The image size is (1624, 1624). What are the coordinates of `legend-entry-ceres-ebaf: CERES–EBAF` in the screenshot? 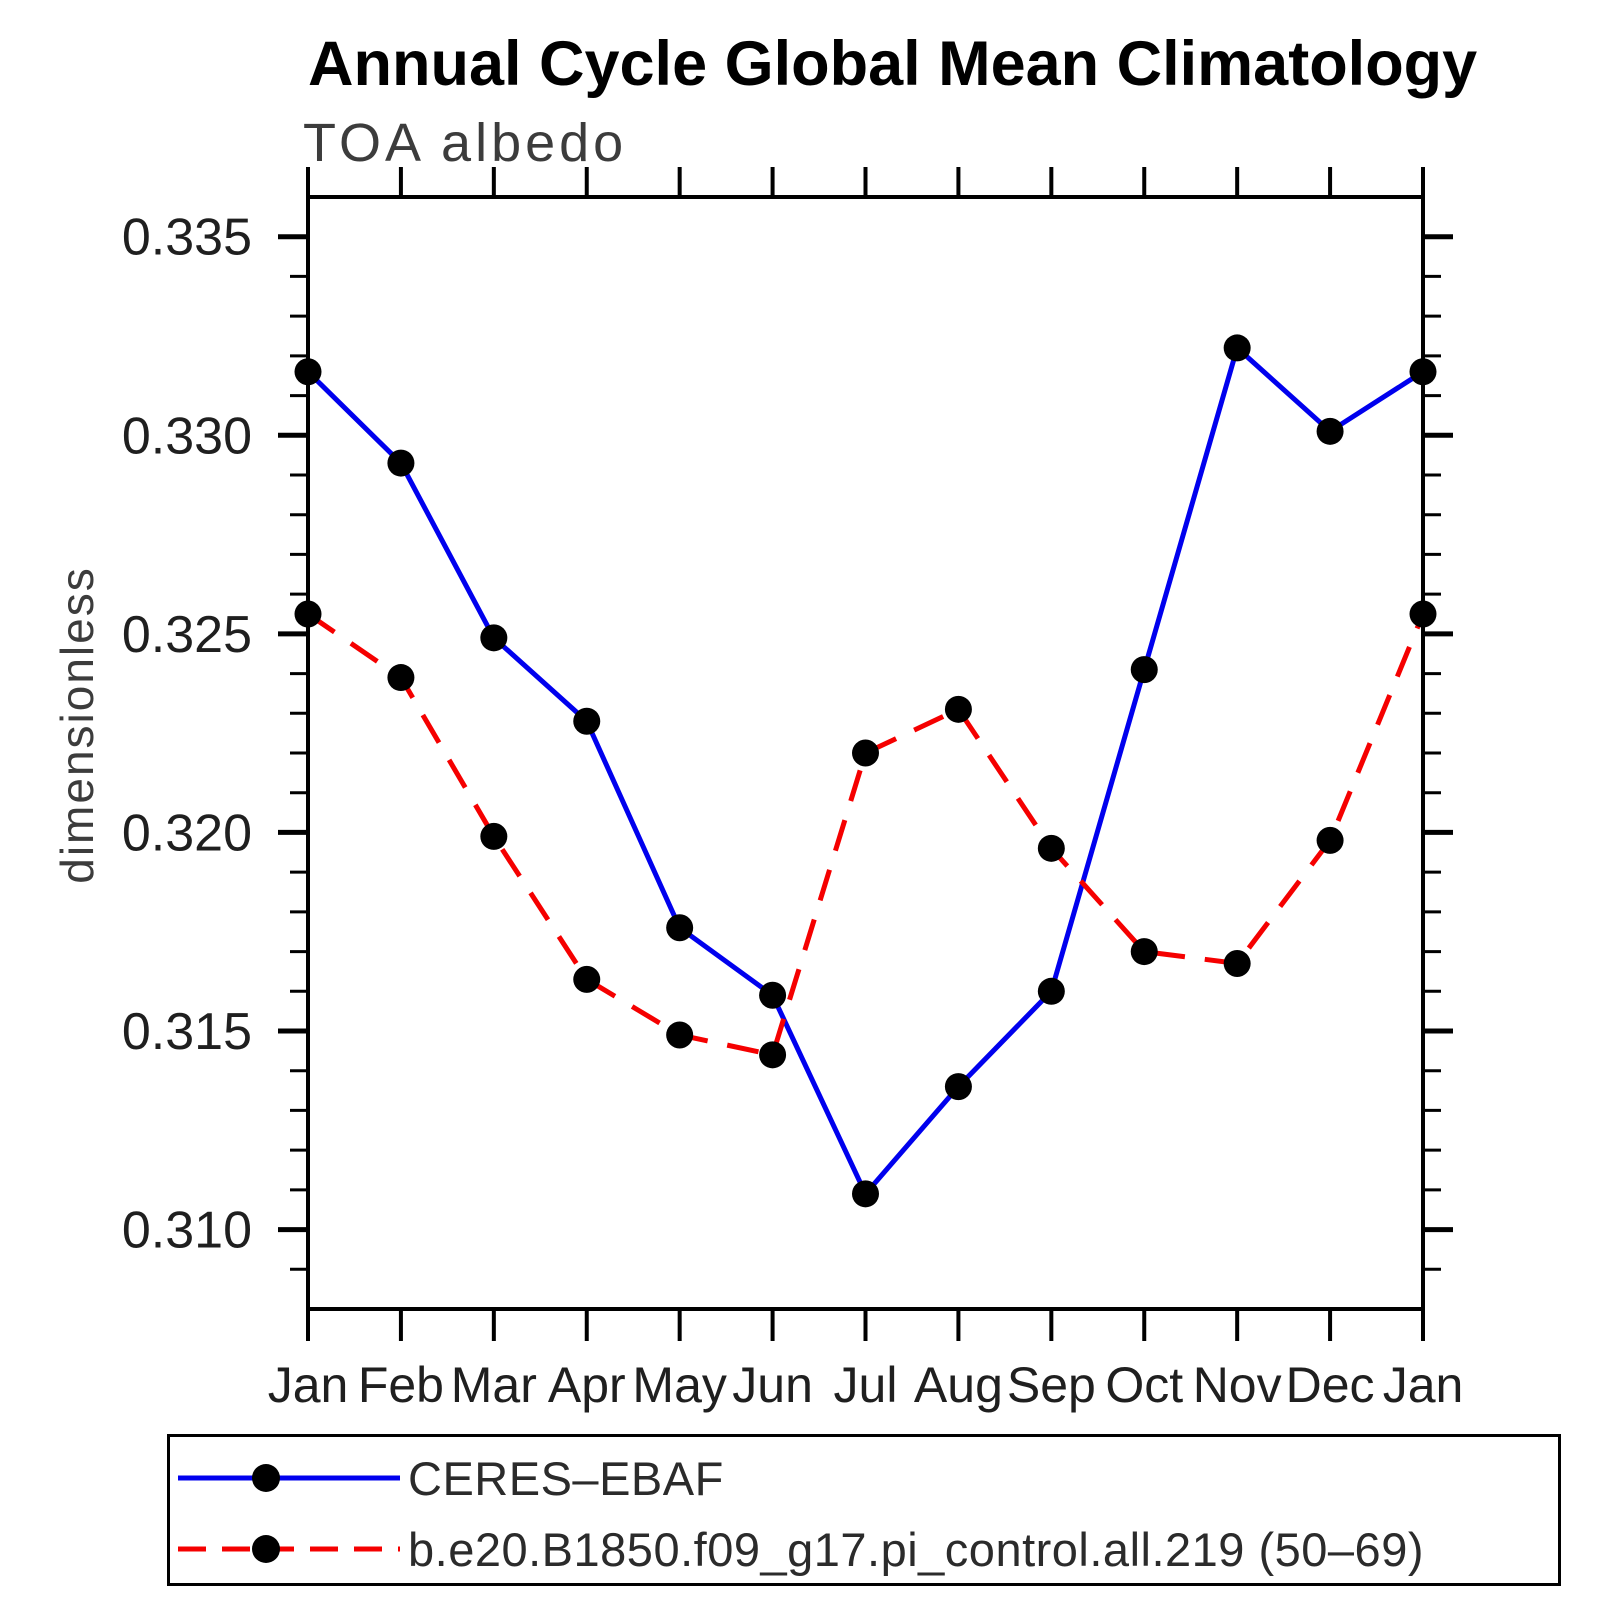 It's located at (450, 1478).